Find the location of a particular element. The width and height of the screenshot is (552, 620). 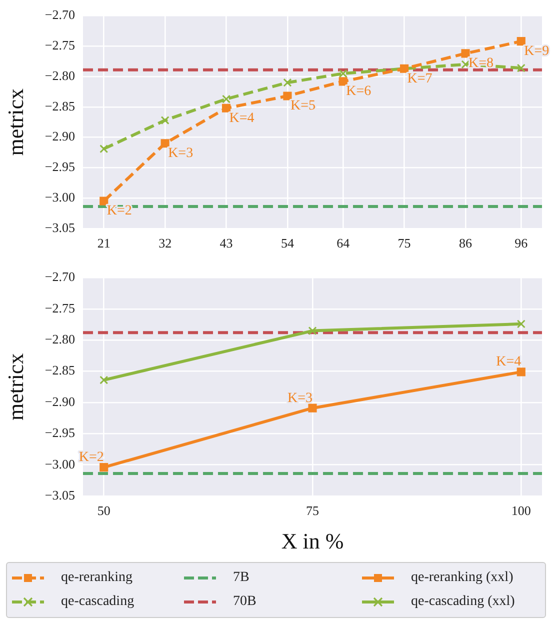

legend-label: 70B is located at coordinates (244, 602).